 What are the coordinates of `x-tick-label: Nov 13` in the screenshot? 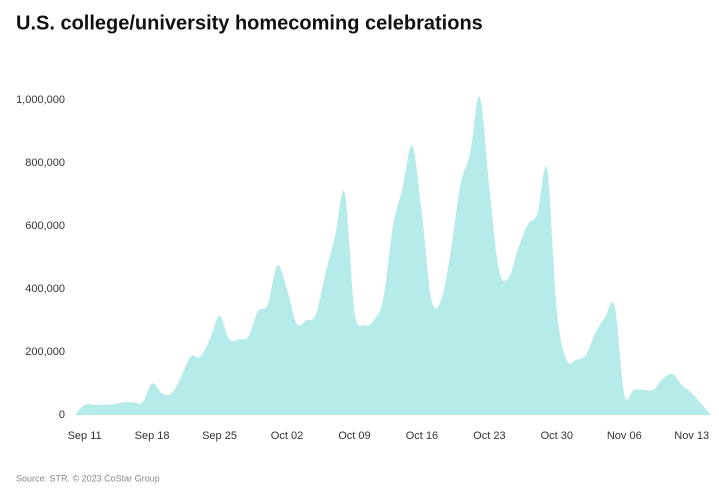 It's located at (691, 436).